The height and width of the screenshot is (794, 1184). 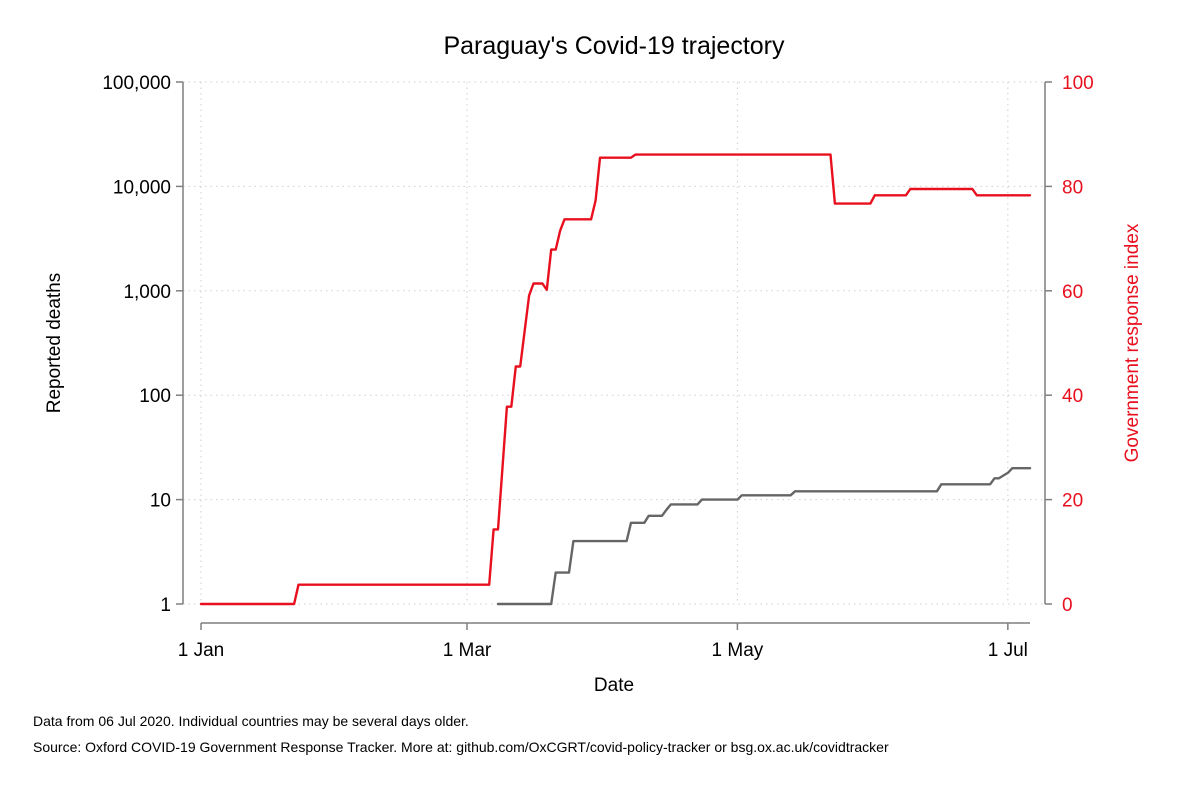 I want to click on left-tick-label: 1, so click(x=165, y=605).